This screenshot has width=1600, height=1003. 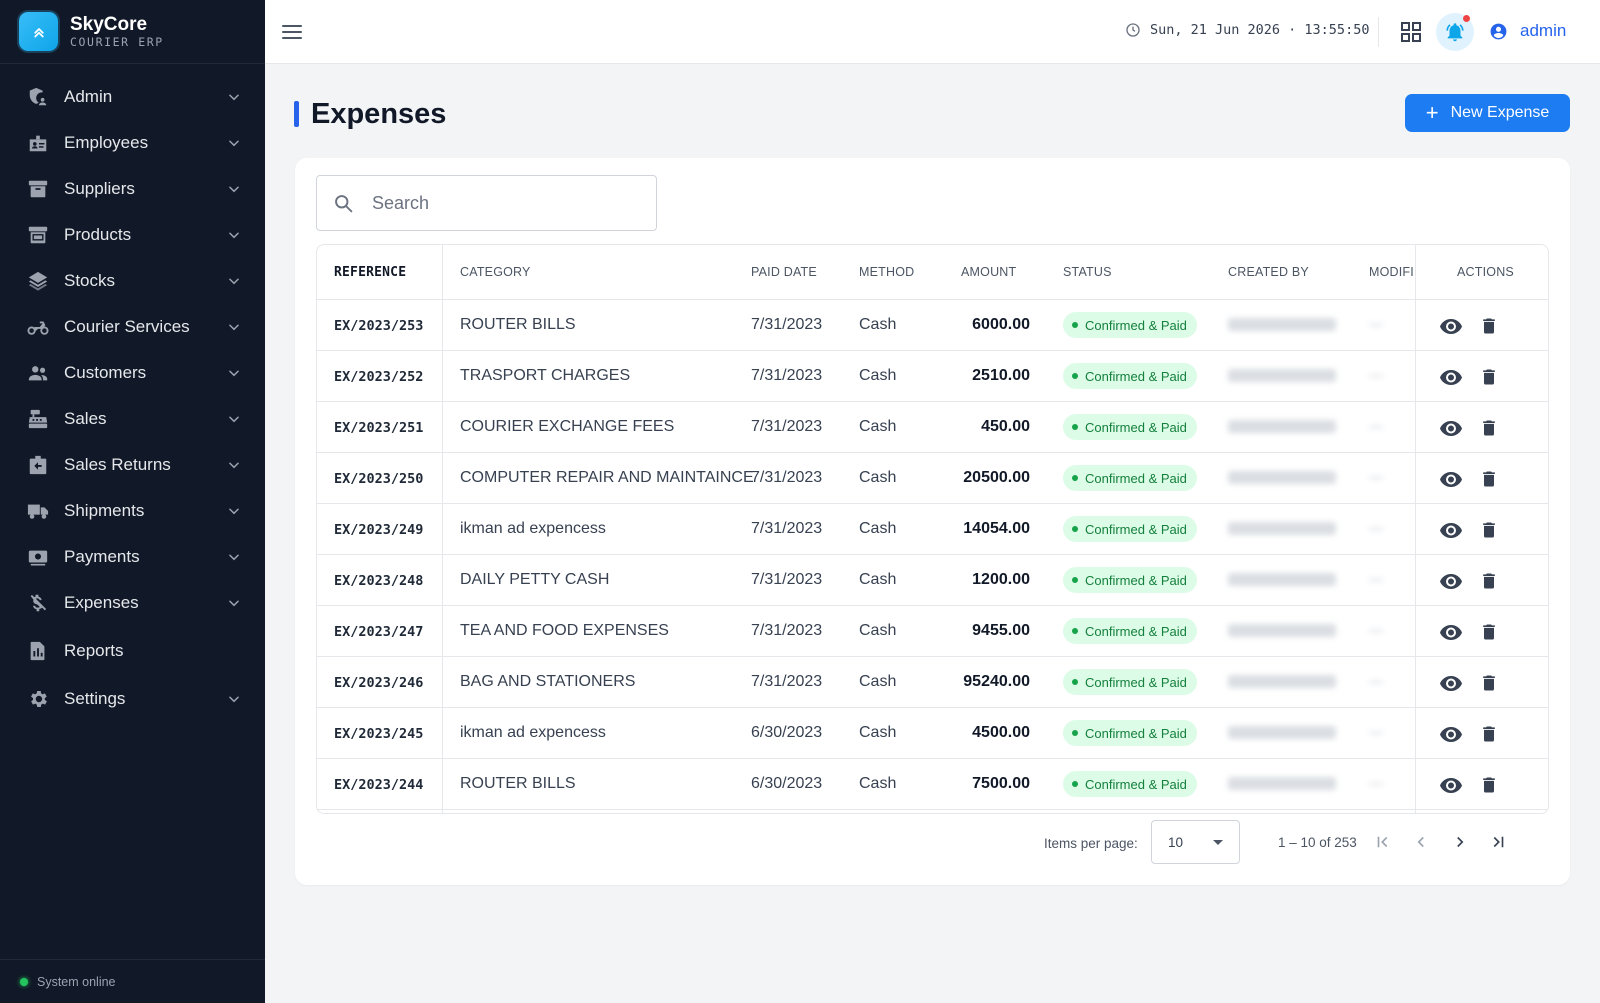 What do you see at coordinates (132, 557) in the screenshot?
I see `sidebar-item-payments: Payments` at bounding box center [132, 557].